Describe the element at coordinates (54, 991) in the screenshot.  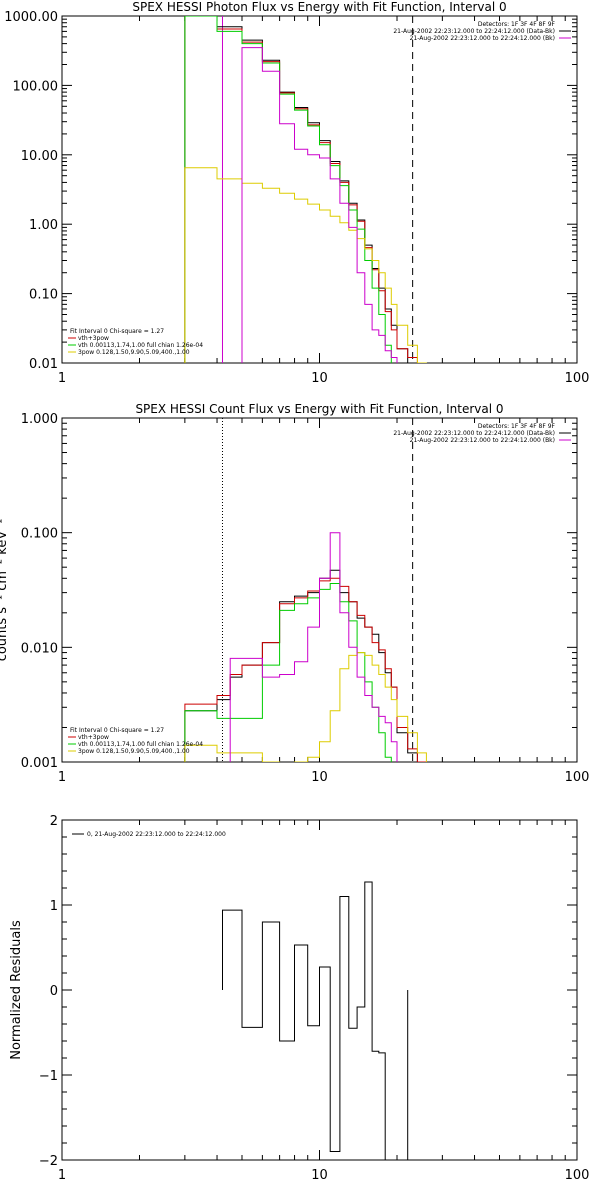
I see `y-tick-label: 0` at that location.